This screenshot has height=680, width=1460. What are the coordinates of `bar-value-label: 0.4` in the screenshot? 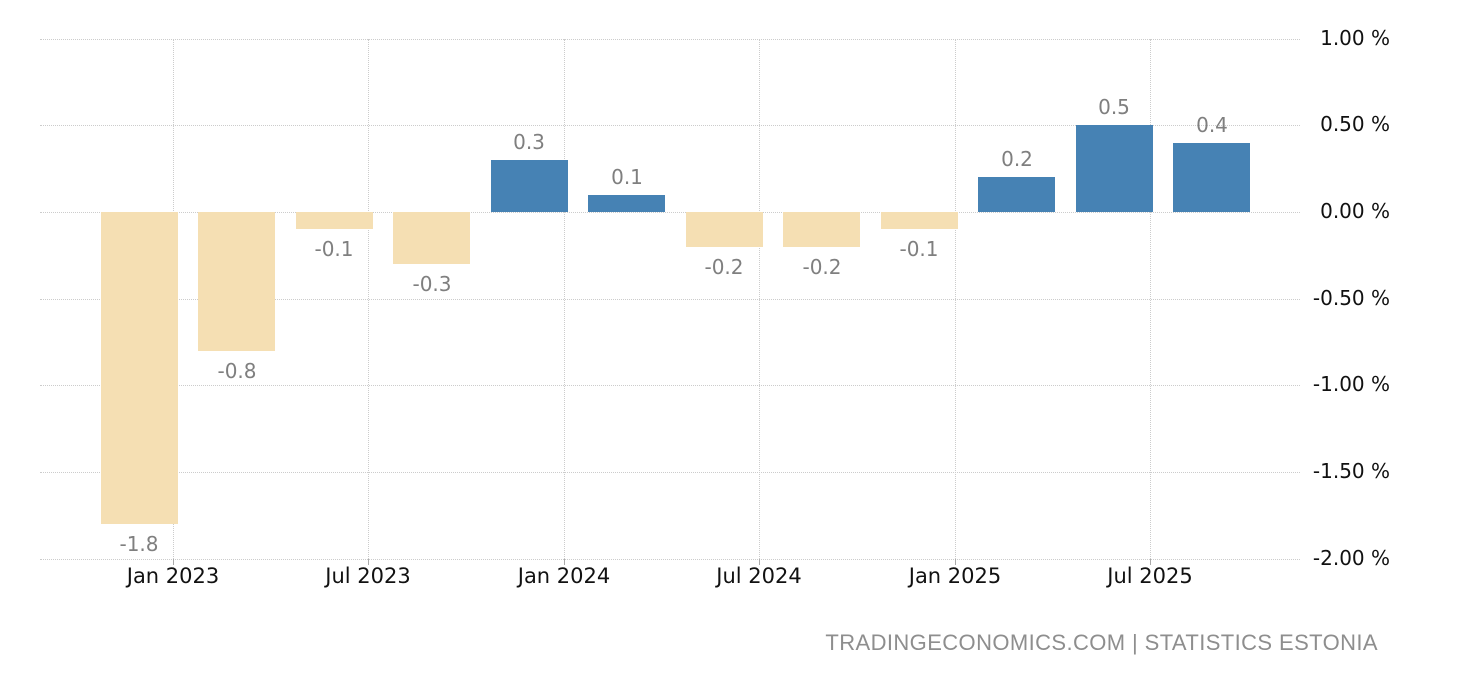 It's located at (1212, 125).